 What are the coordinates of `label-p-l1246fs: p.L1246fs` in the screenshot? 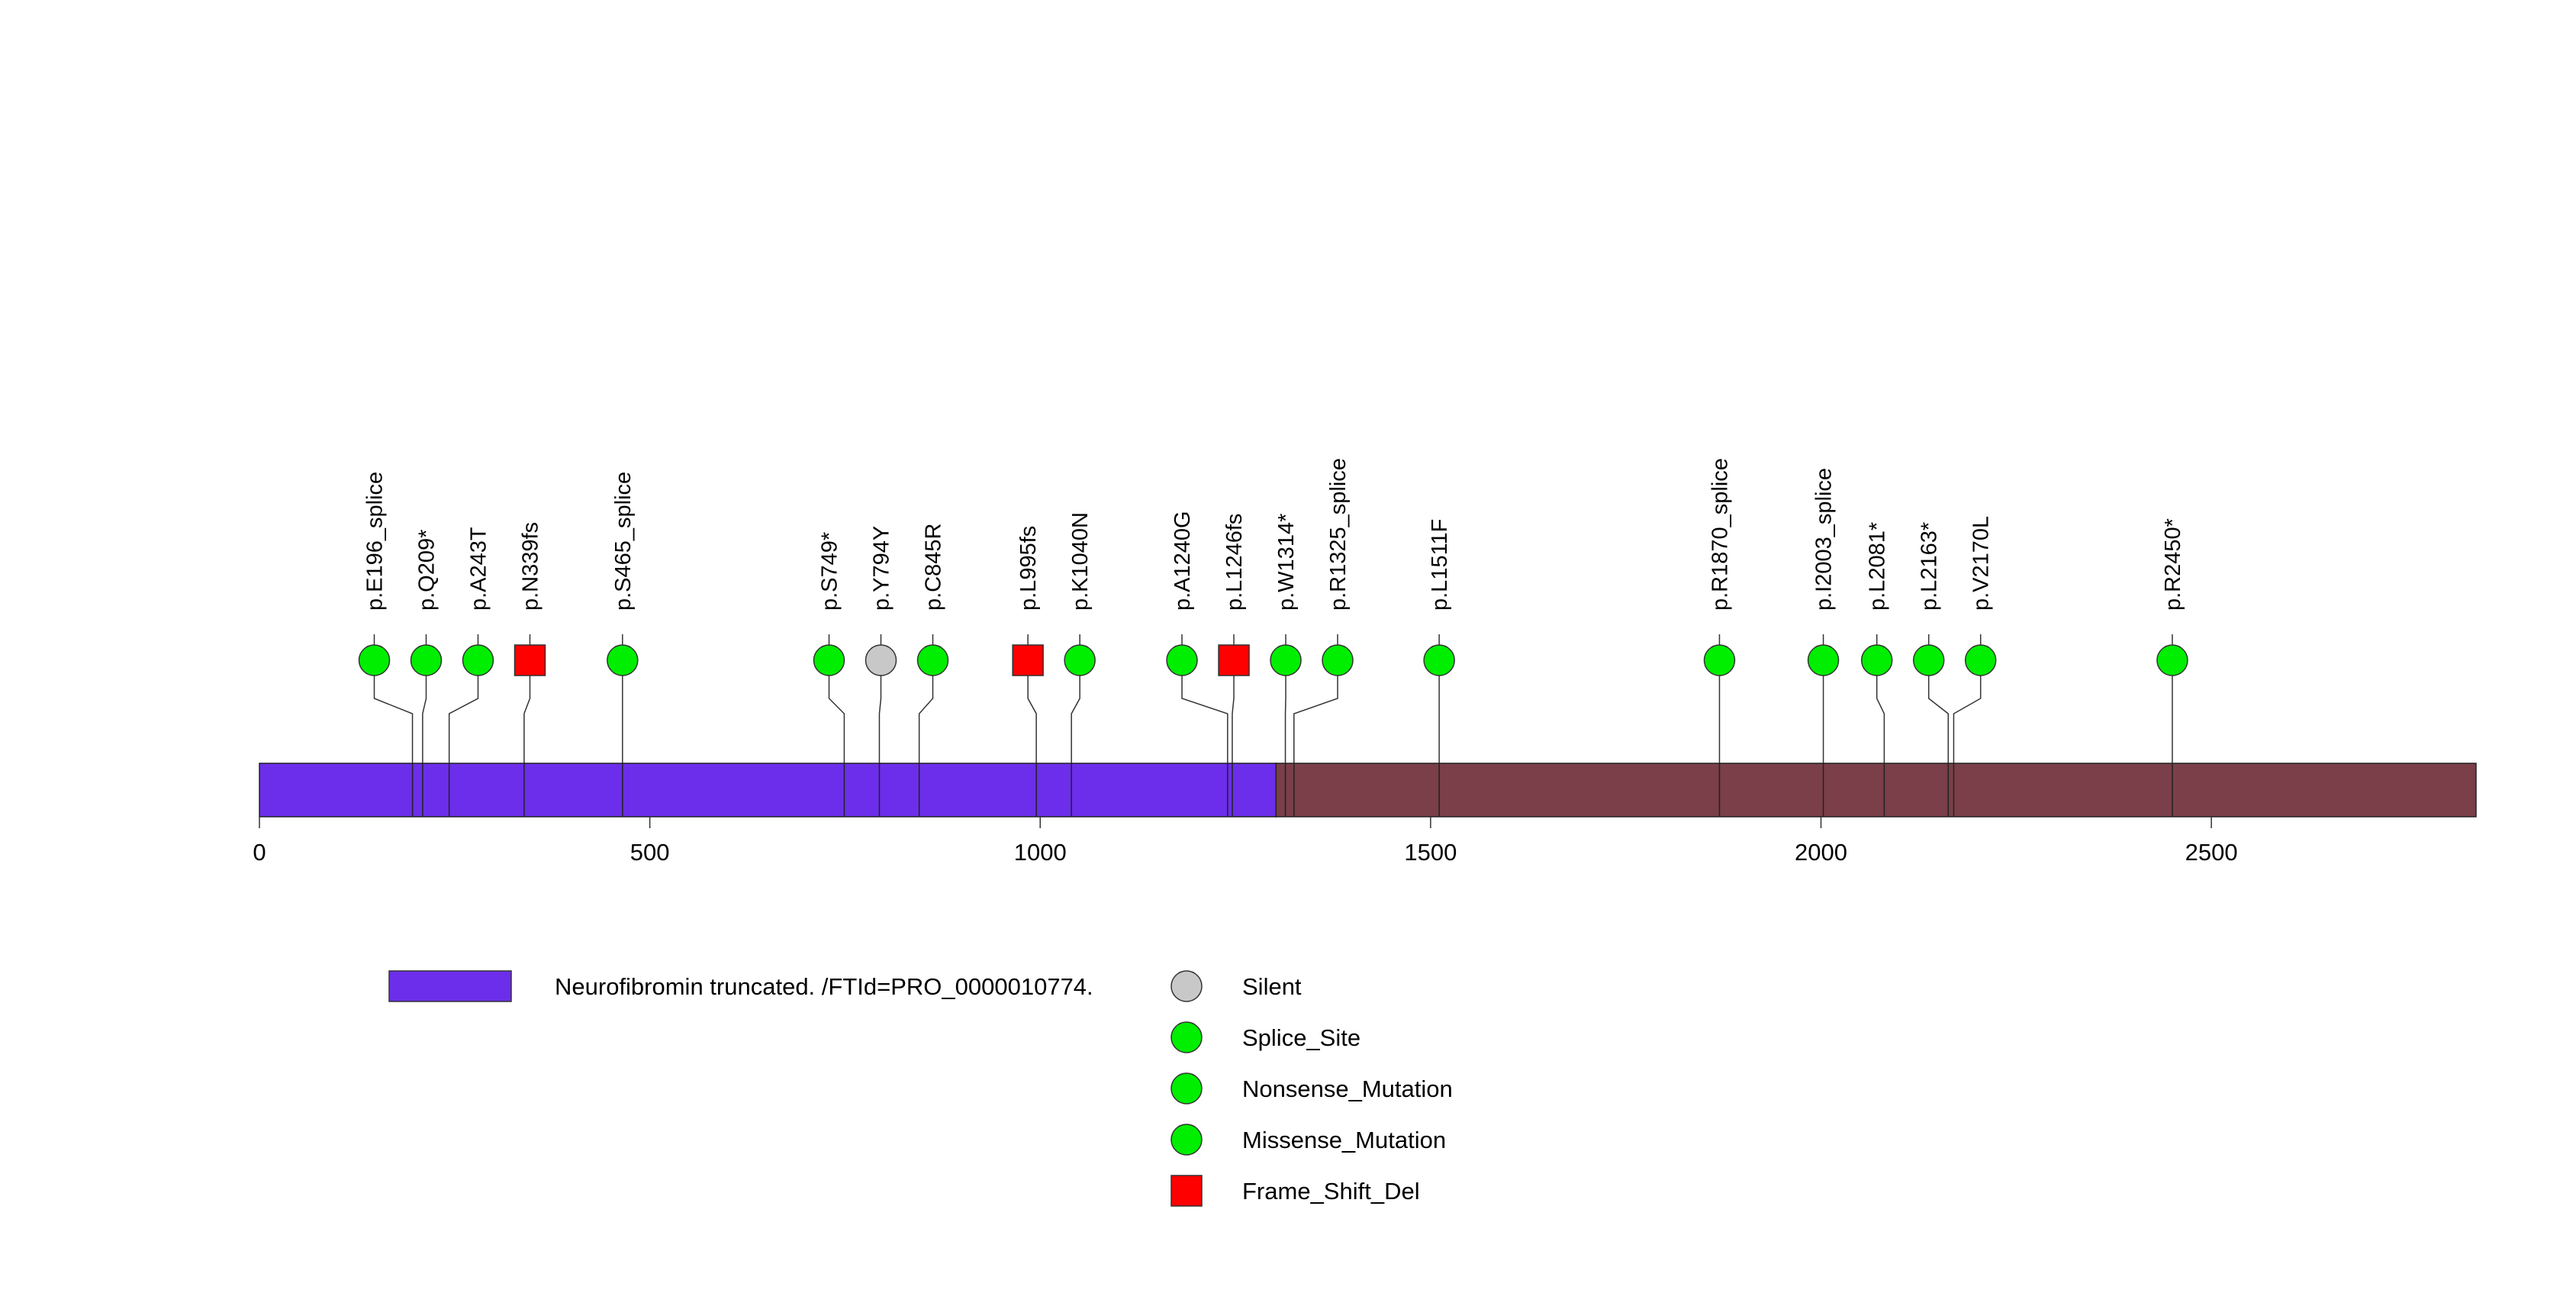 It's located at (1234, 562).